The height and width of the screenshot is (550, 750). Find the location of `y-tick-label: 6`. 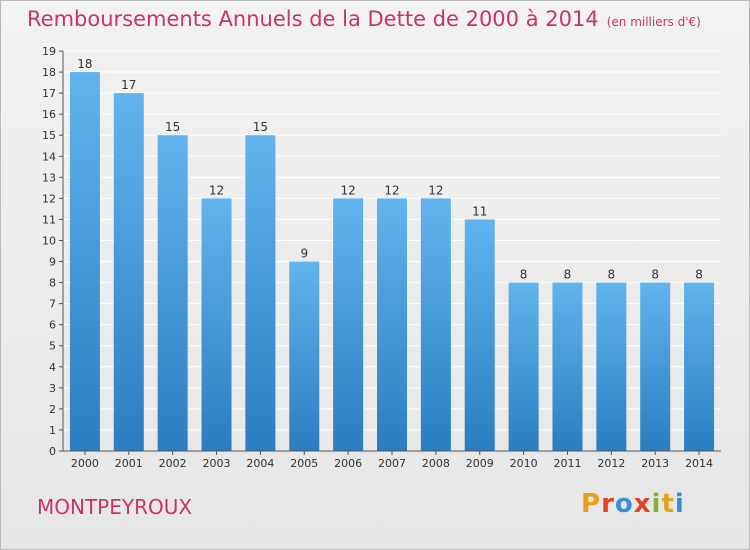

y-tick-label: 6 is located at coordinates (52, 325).